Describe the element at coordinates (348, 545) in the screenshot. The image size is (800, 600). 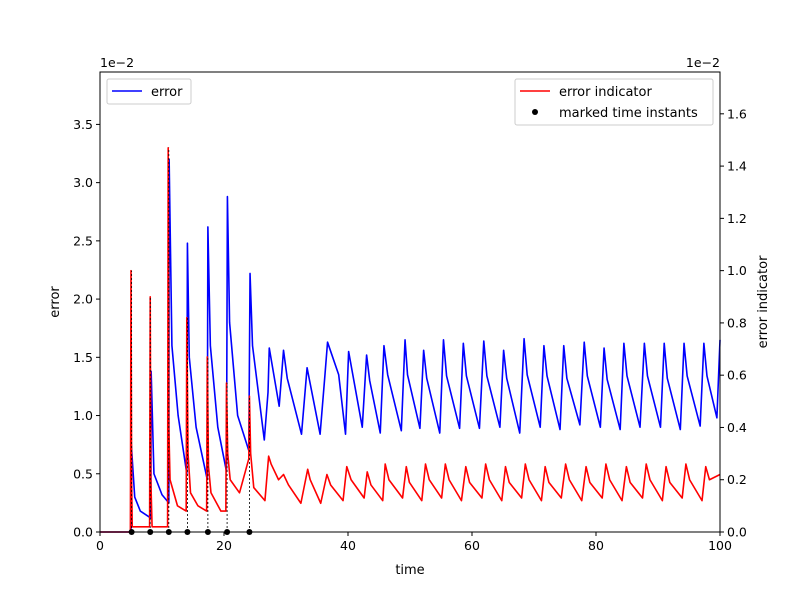
I see `x-tick-label: 40` at that location.